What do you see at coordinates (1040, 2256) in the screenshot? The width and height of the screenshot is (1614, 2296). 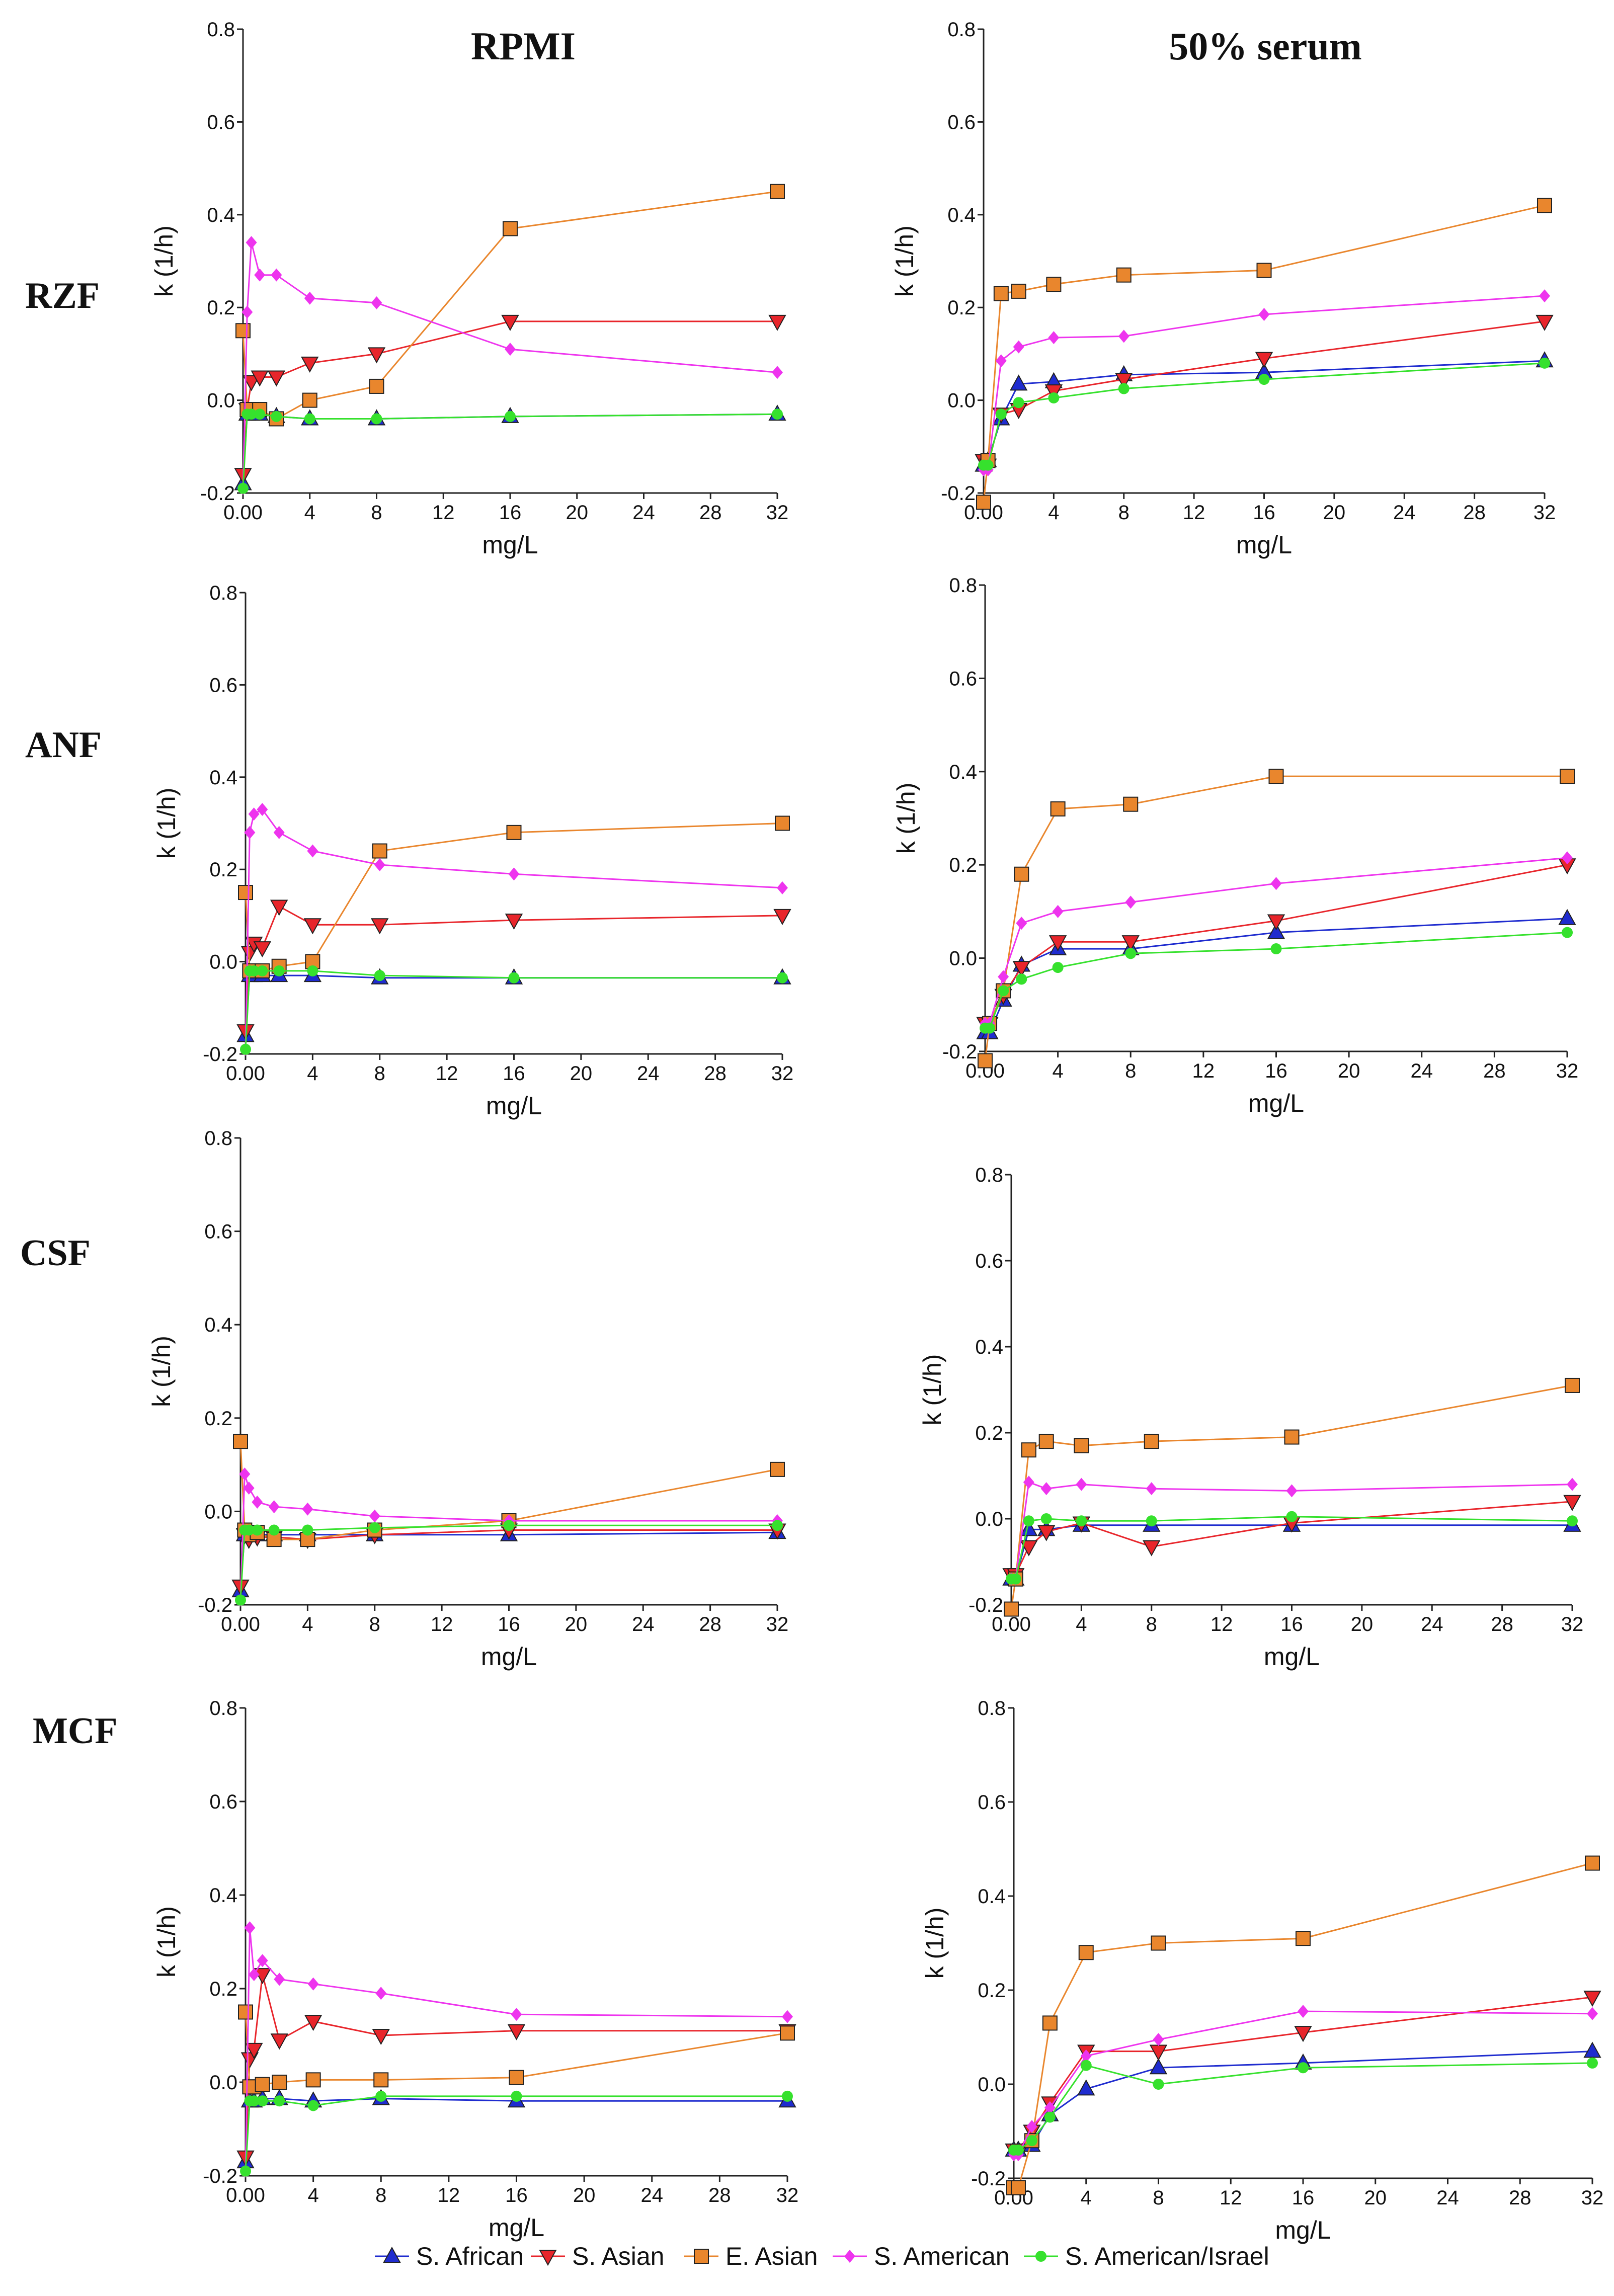 I see `legend-marker` at bounding box center [1040, 2256].